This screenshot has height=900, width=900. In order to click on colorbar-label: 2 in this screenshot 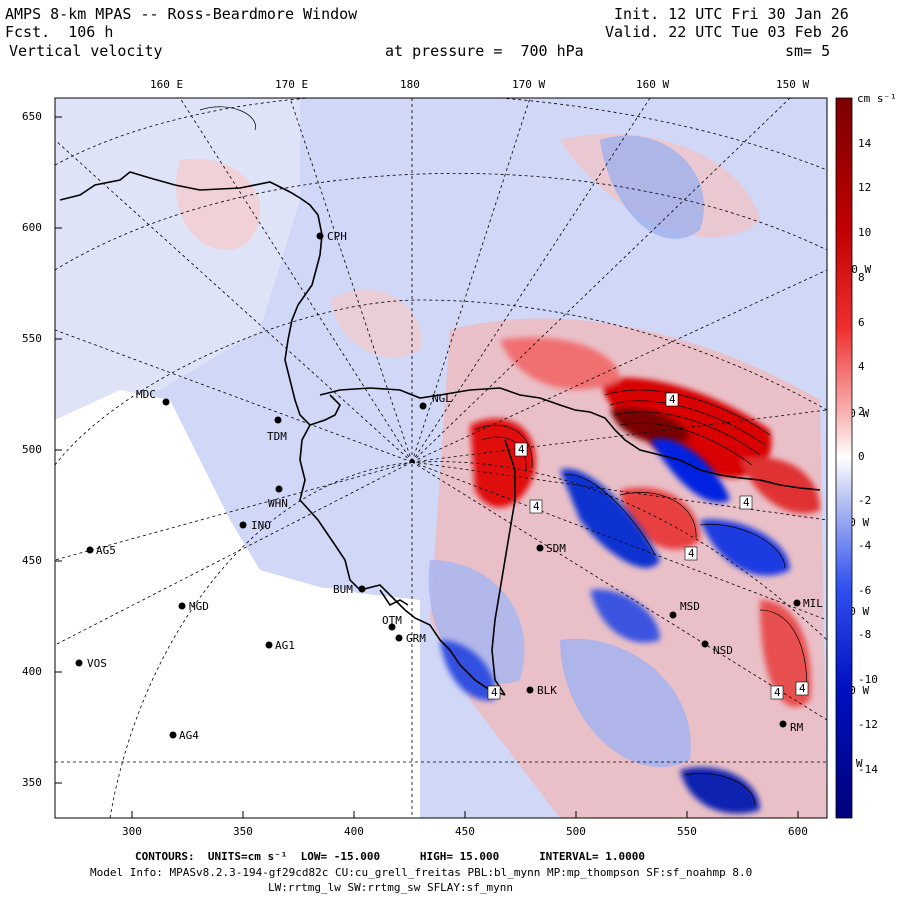, I will do `click(861, 411)`.